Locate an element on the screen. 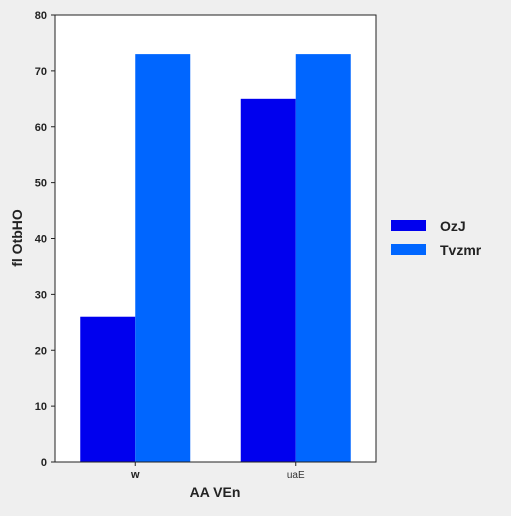  x-tick-label: uaE is located at coordinates (296, 475).